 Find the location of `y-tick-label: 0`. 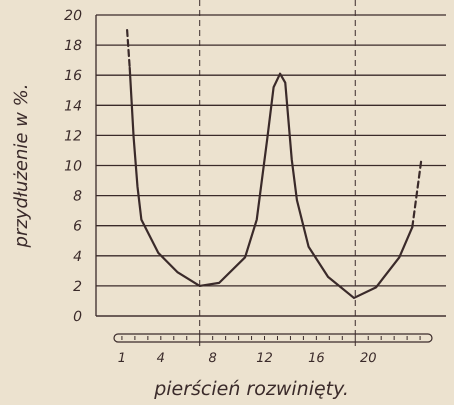

y-tick-label: 0 is located at coordinates (77, 317).